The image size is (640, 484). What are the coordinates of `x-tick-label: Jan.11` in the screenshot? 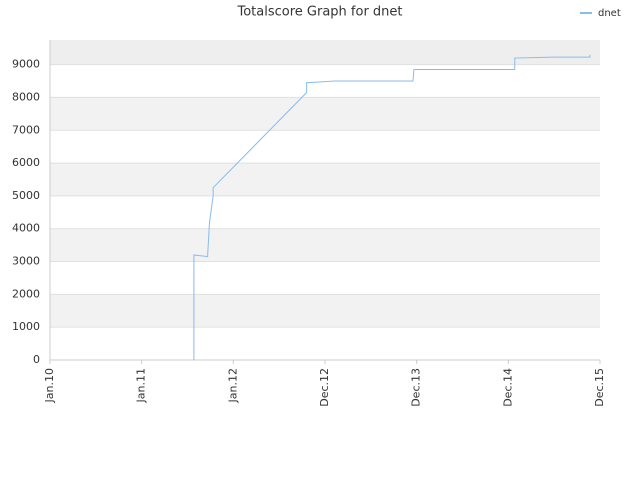 It's located at (141, 385).